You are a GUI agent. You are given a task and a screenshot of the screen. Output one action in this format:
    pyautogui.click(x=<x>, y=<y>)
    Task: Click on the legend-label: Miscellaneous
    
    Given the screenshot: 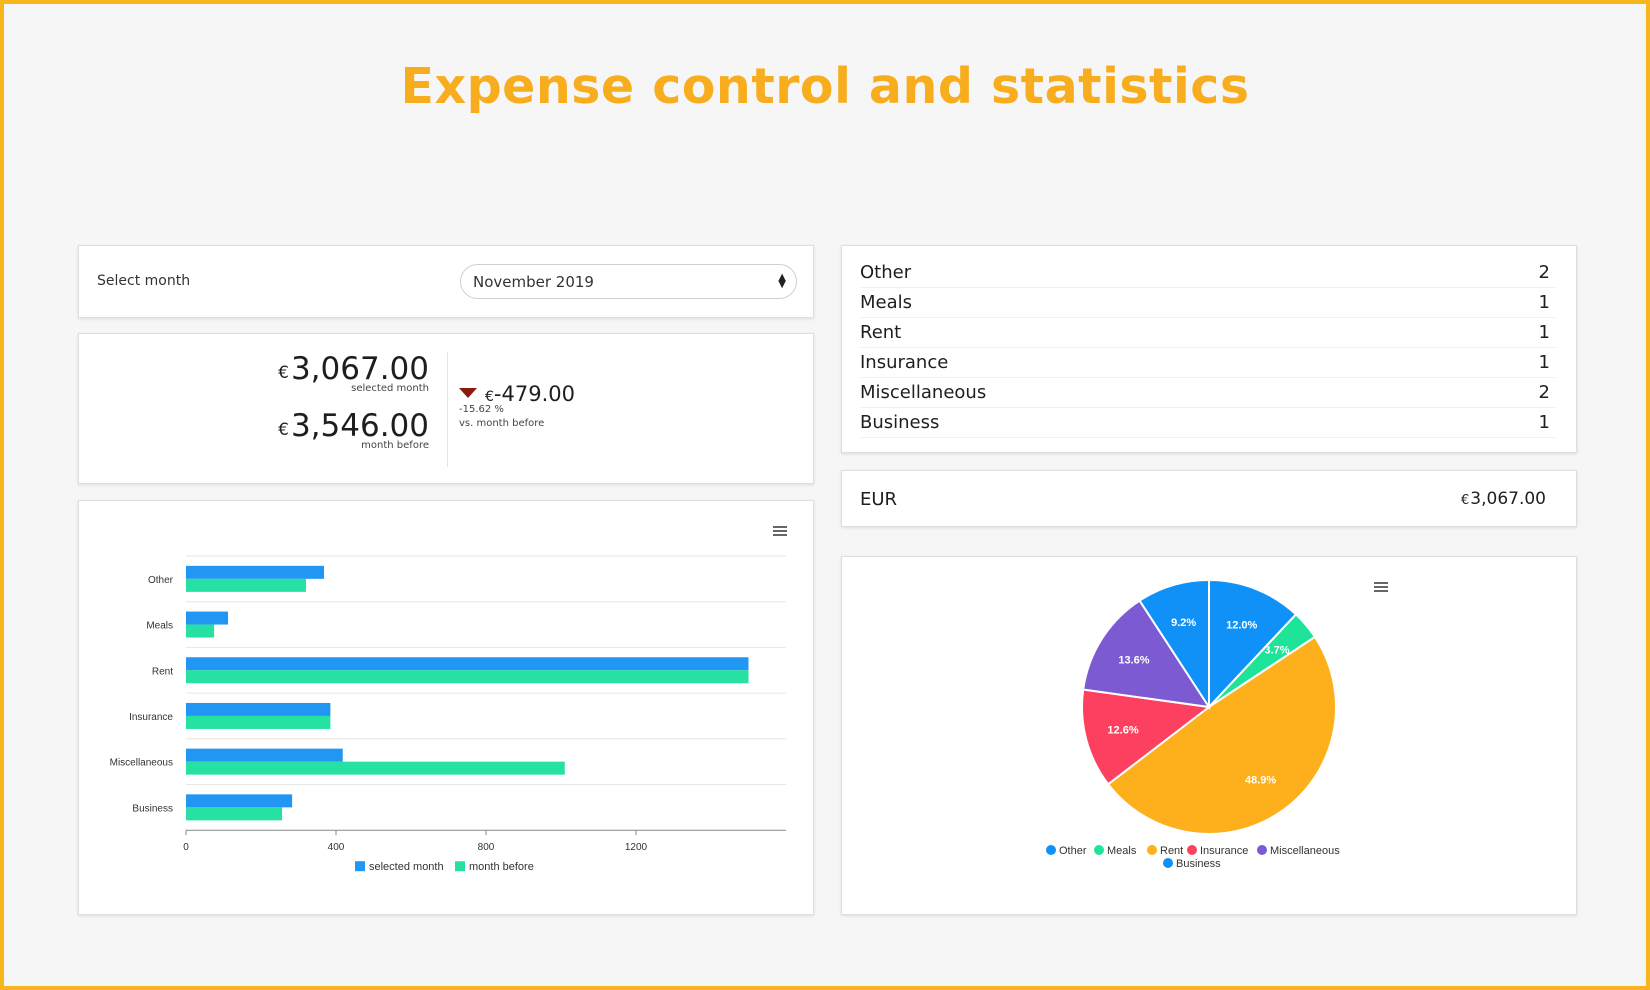 What is the action you would take?
    pyautogui.click(x=1305, y=851)
    